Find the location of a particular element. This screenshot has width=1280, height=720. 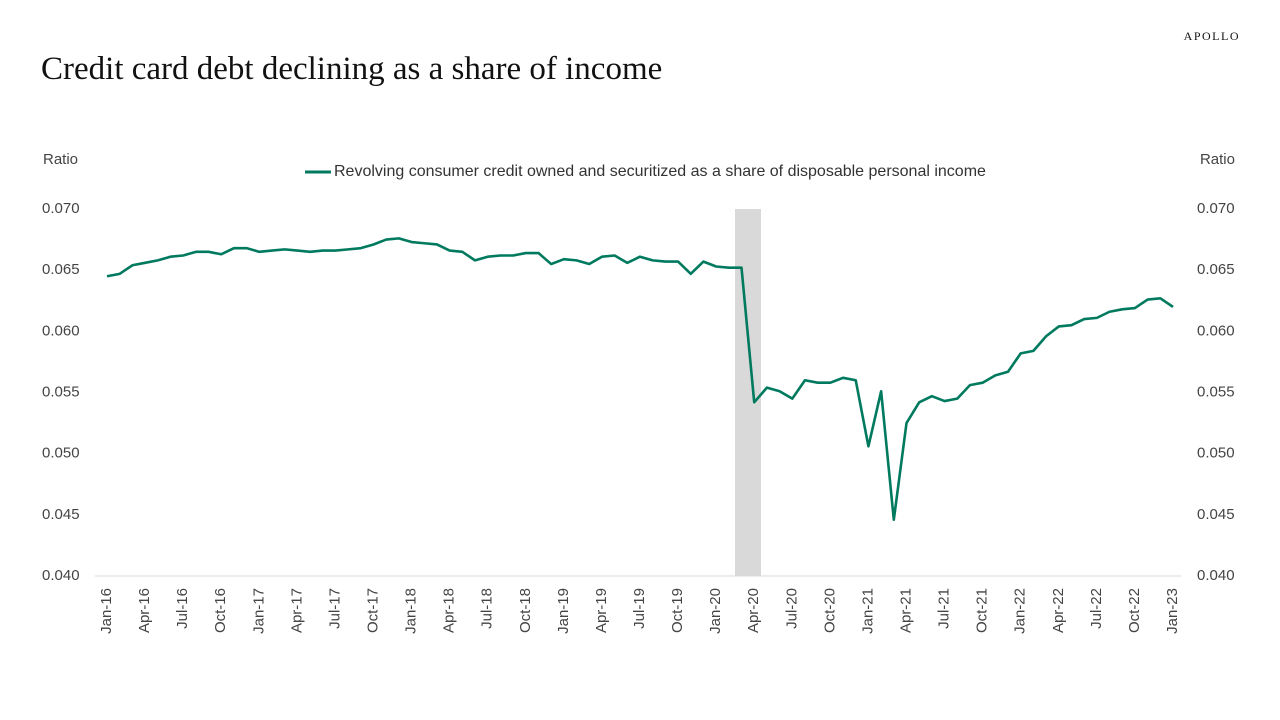

y-axis-title: Ratio is located at coordinates (60, 159).